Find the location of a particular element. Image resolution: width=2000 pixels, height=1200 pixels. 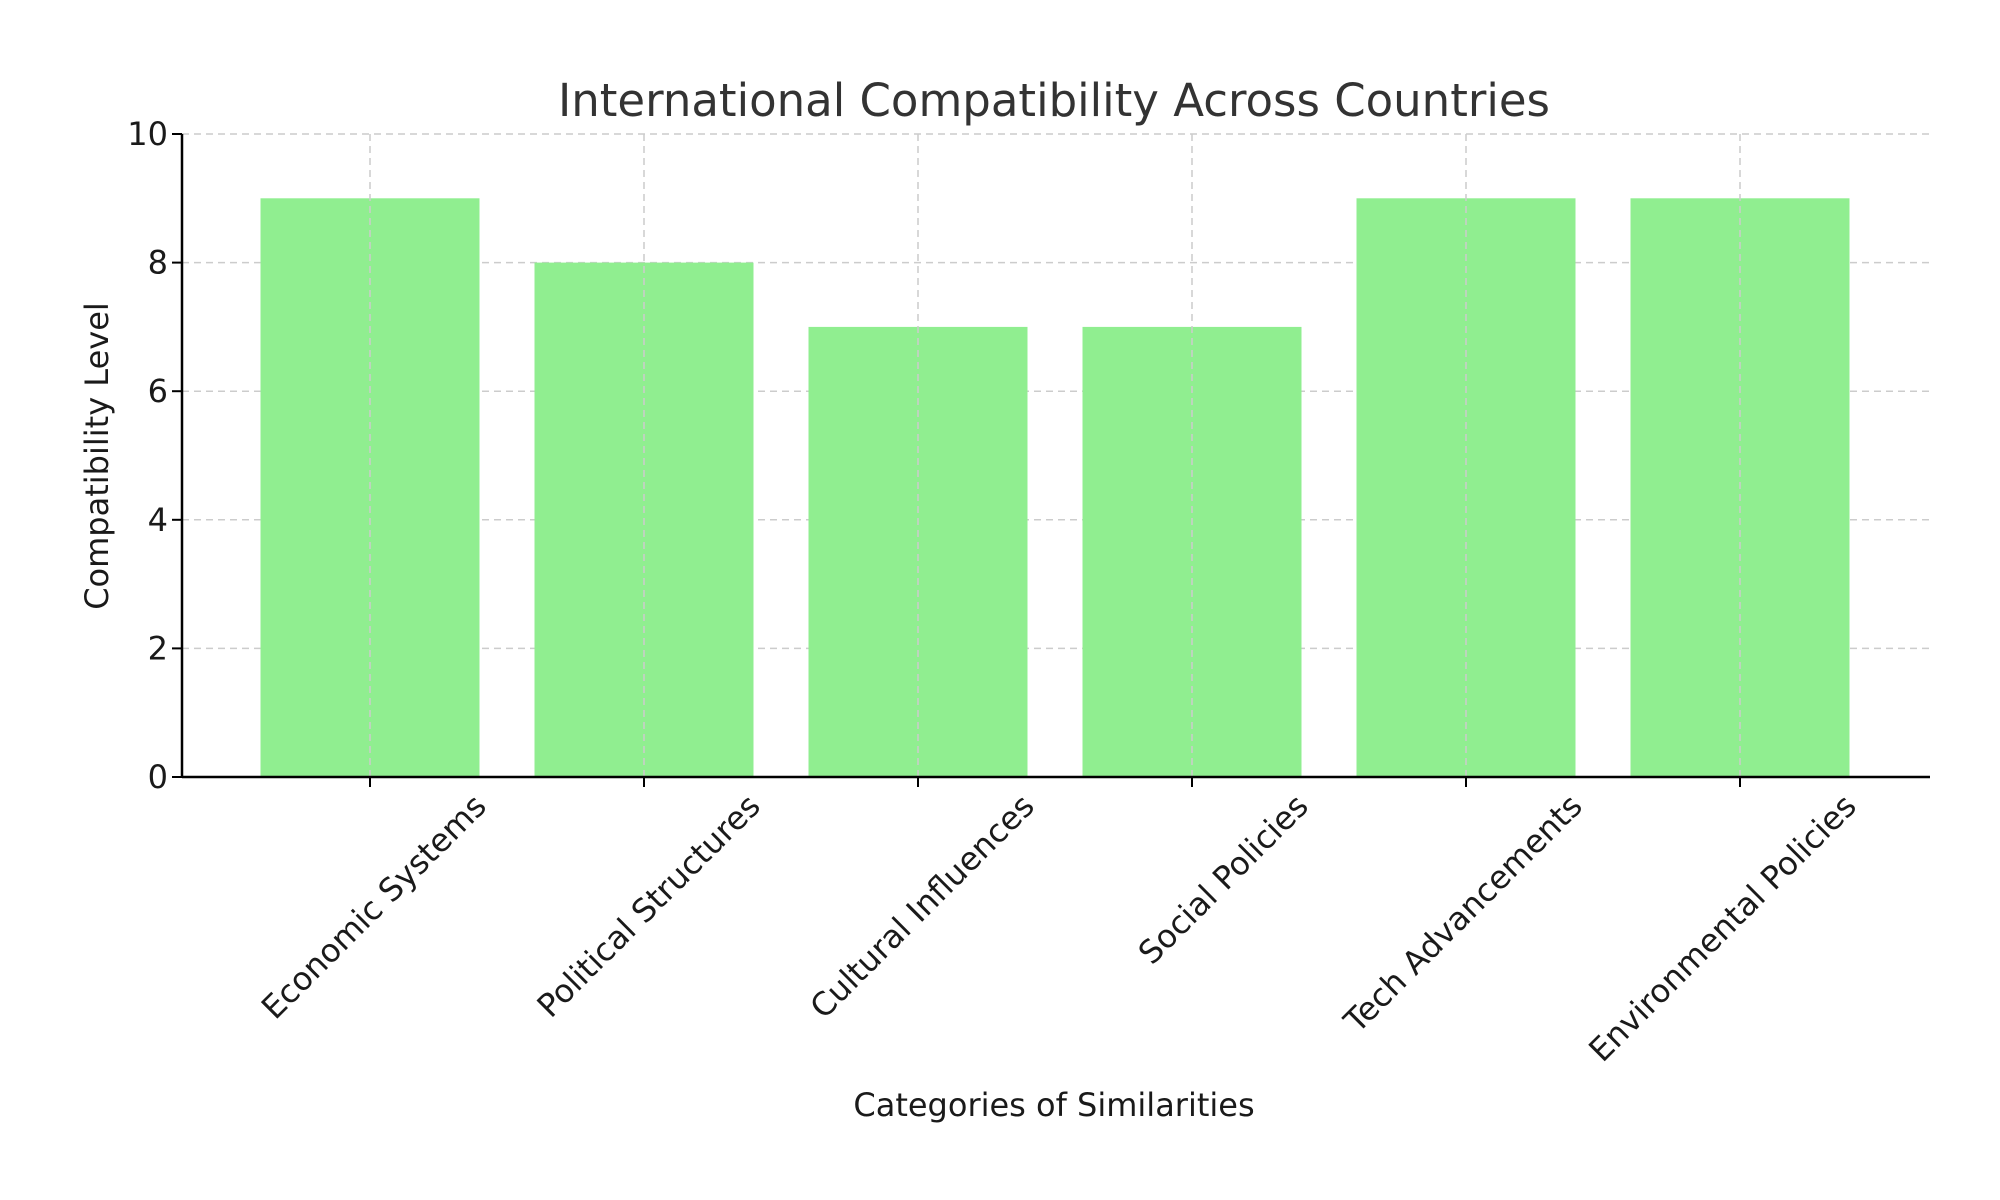

x-tick-label: Political Structures is located at coordinates (649, 906).